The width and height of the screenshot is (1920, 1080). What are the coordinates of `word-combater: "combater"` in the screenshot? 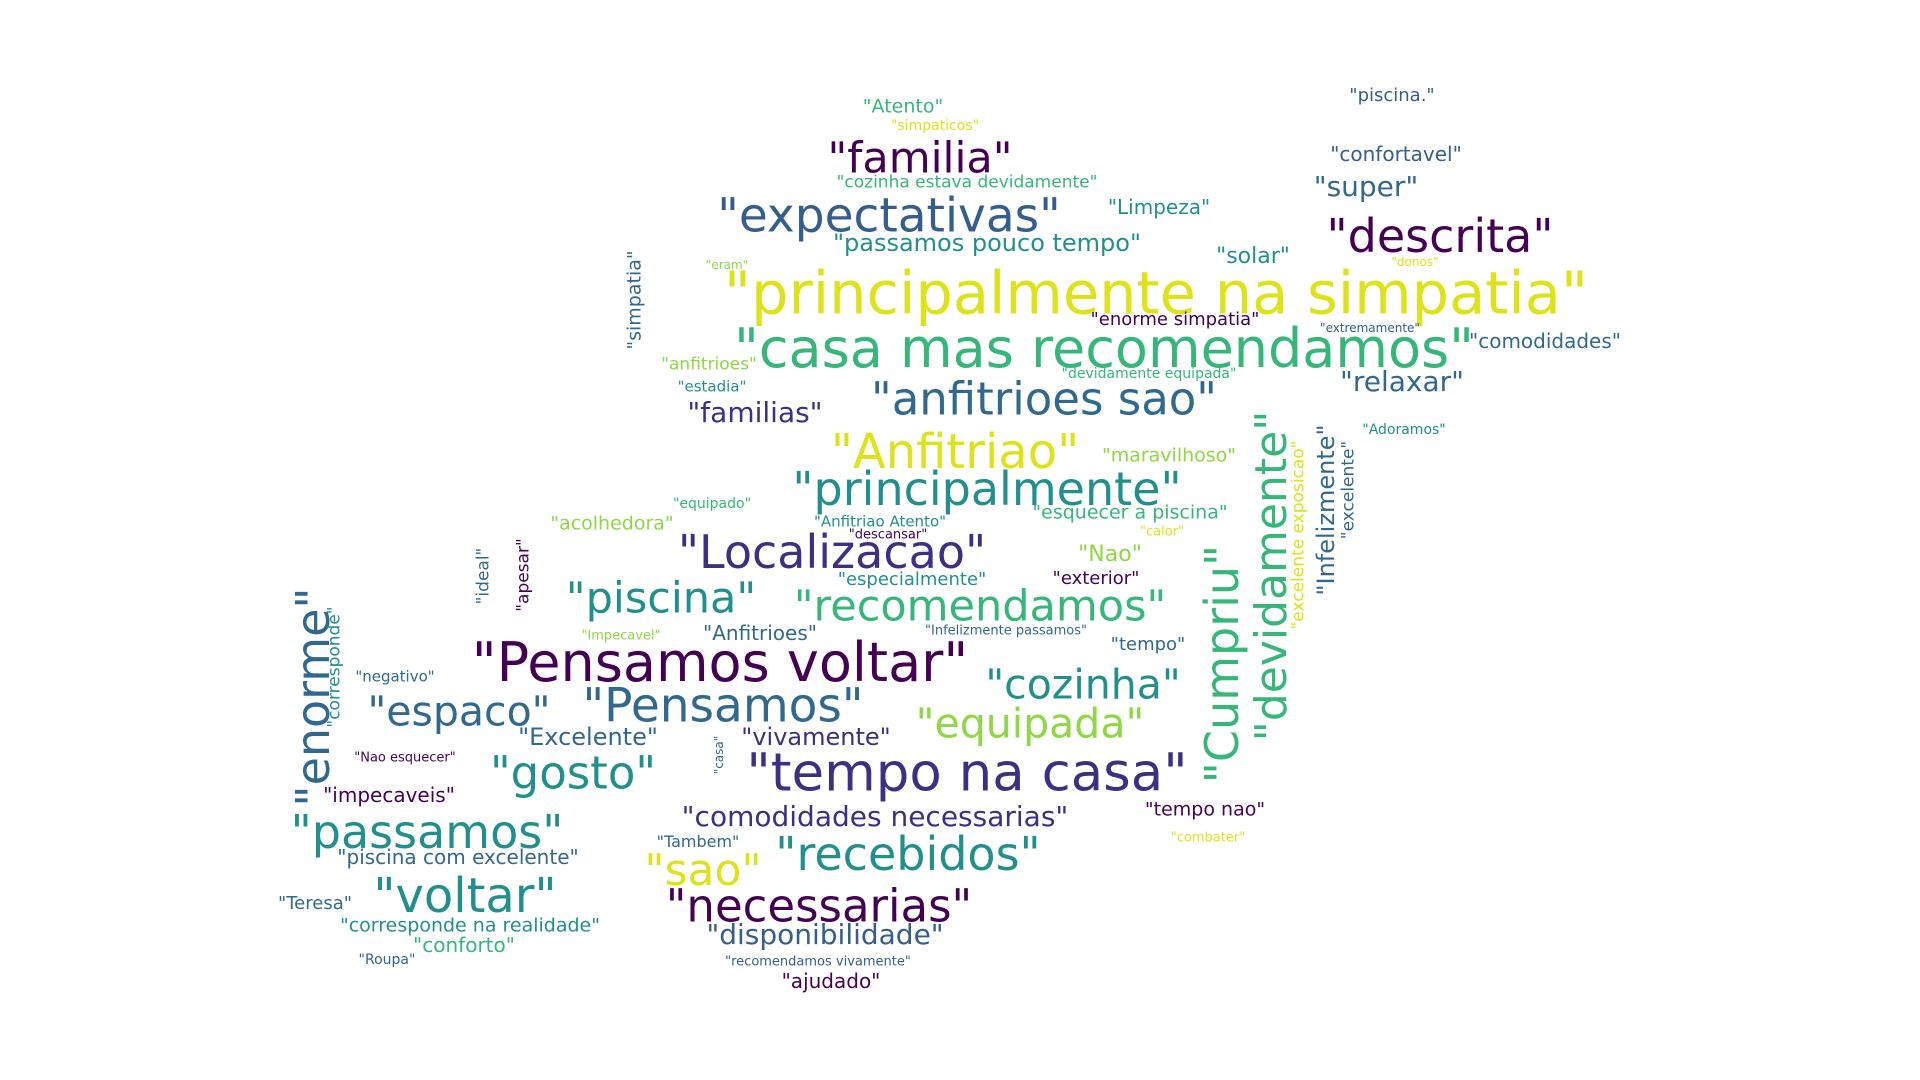 It's located at (1208, 838).